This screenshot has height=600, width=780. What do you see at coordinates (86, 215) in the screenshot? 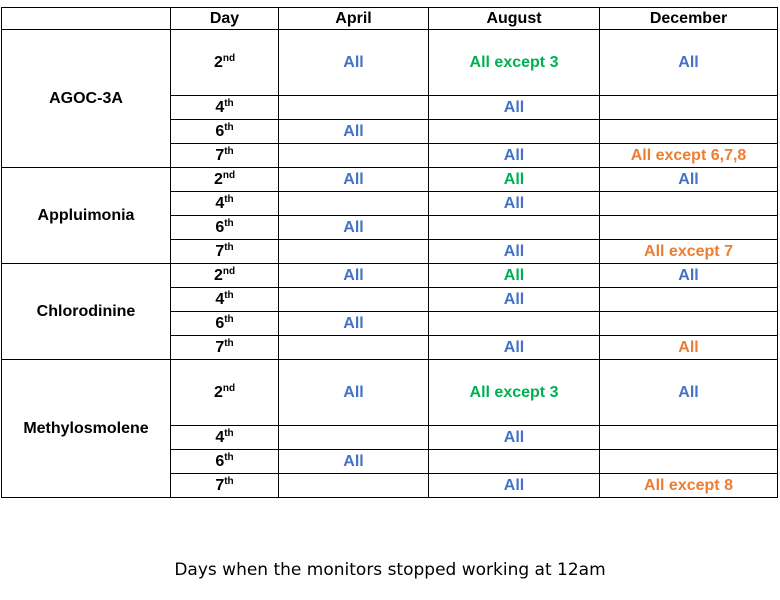
I see `chemical-name-cell: Appluimonia` at bounding box center [86, 215].